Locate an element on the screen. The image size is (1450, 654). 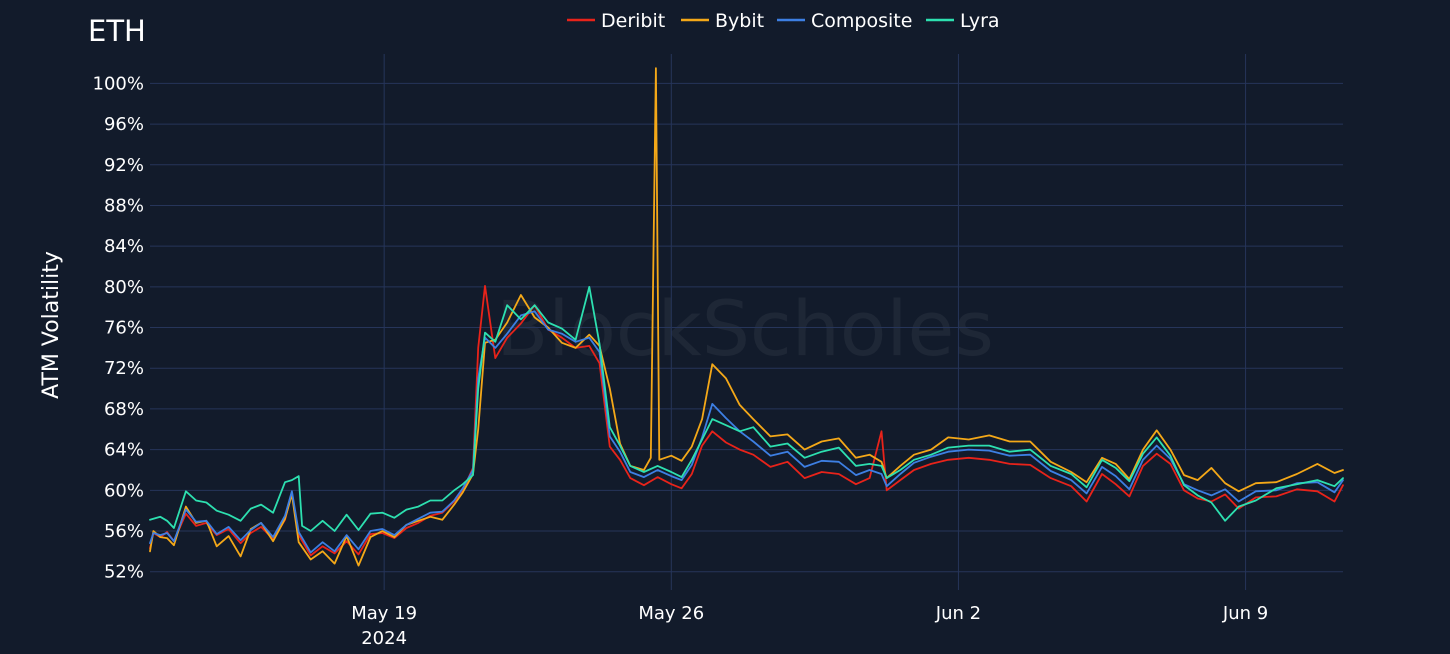
x-tick-label: Jun 9 is located at coordinates (1245, 613).